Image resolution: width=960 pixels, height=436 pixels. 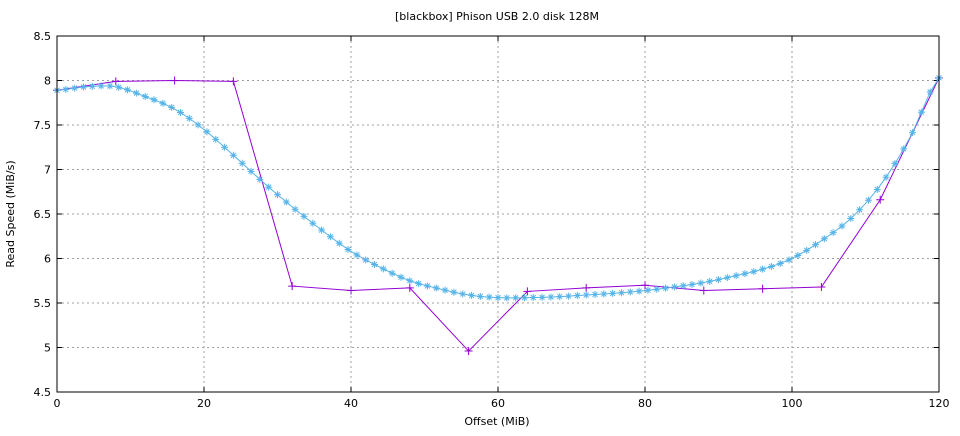 What do you see at coordinates (43, 125) in the screenshot?
I see `y-tick-label: 7.5` at bounding box center [43, 125].